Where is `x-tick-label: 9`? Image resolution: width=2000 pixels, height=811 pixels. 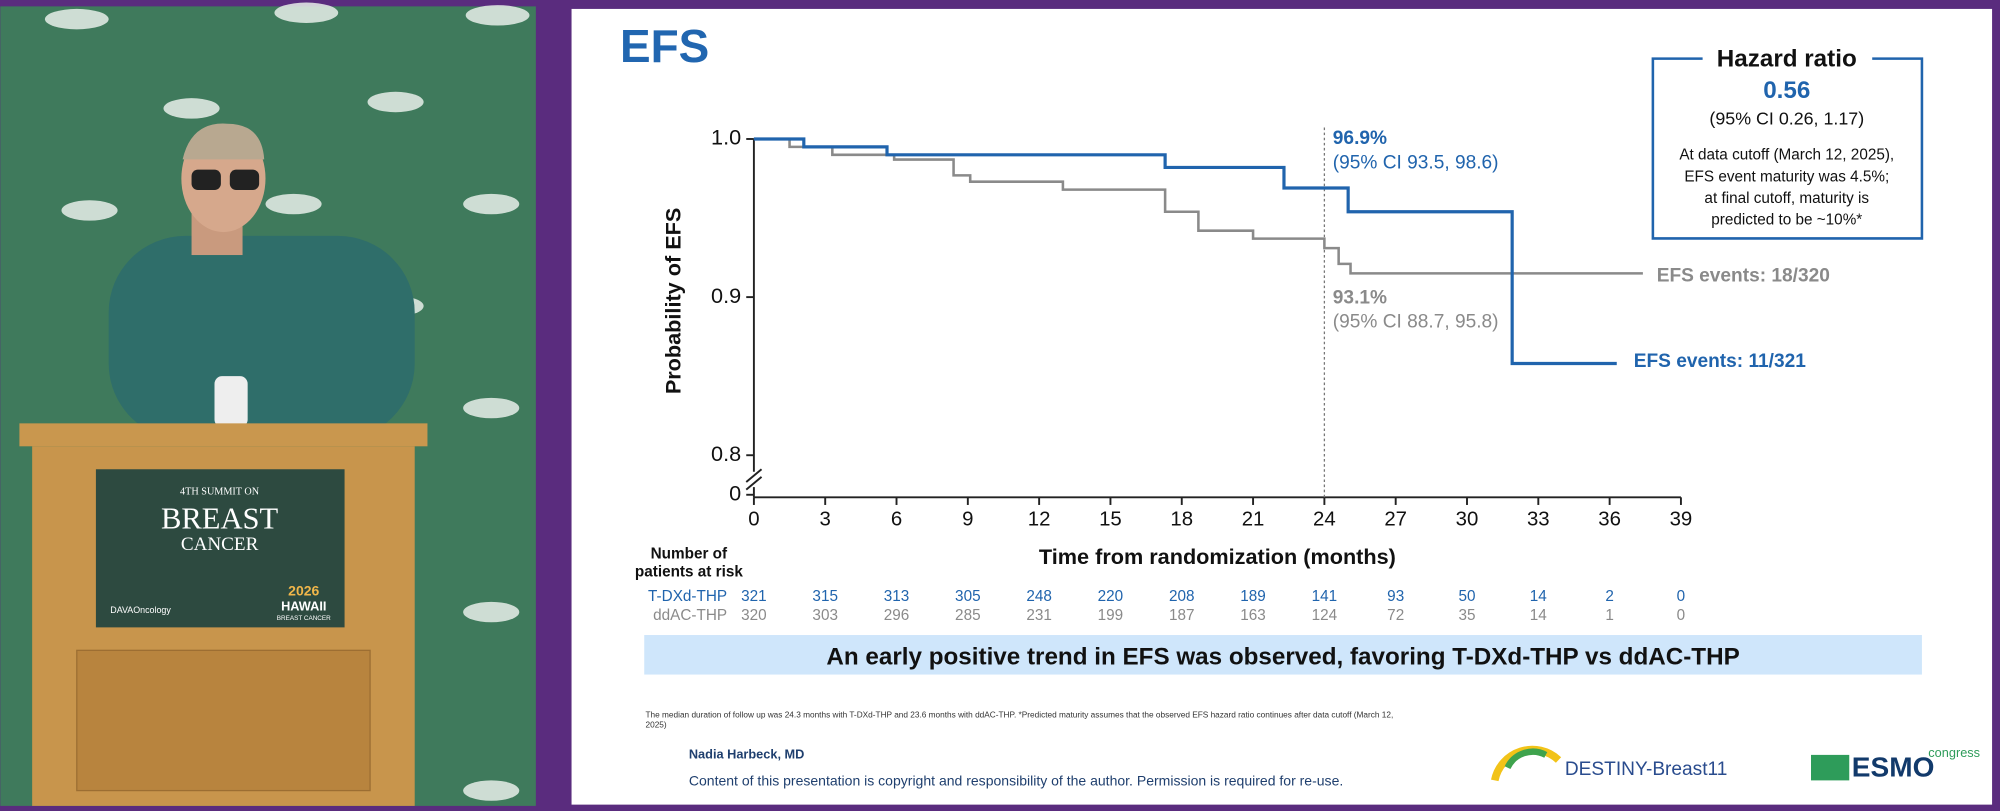 x-tick-label: 9 is located at coordinates (967, 520).